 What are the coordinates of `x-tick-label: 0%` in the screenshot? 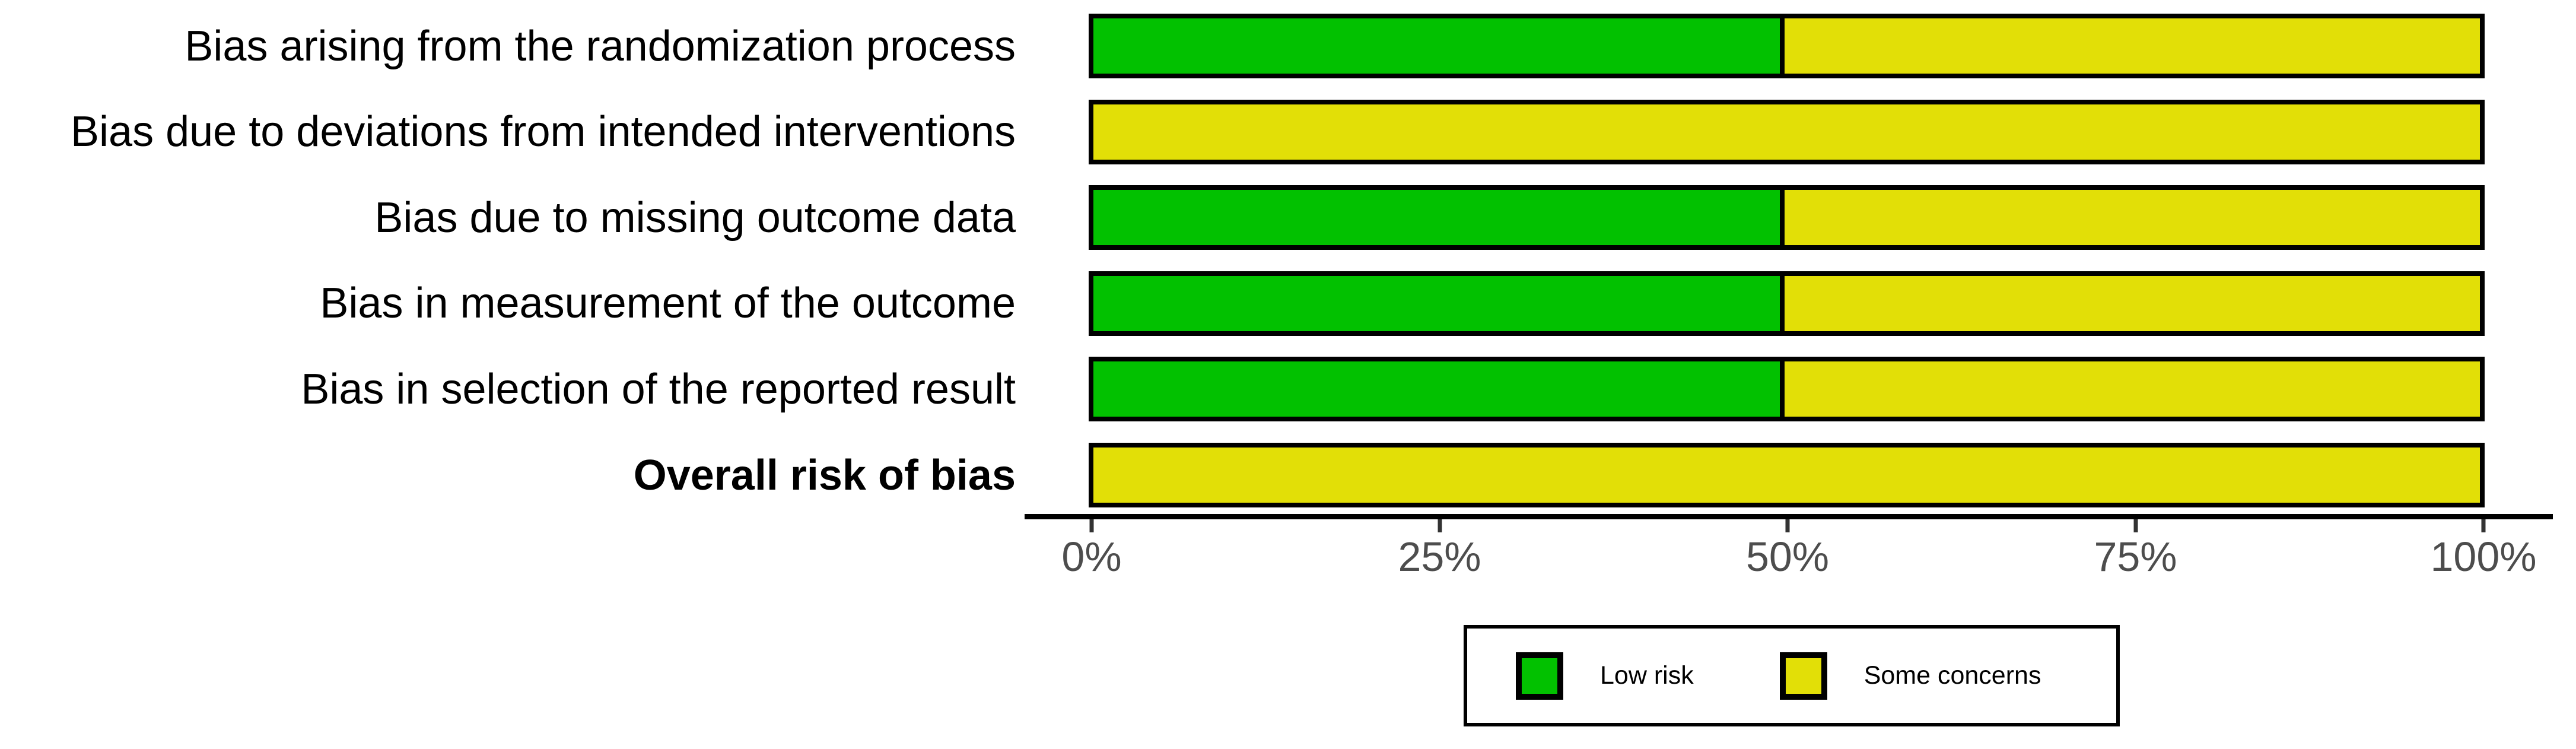 It's located at (1091, 557).